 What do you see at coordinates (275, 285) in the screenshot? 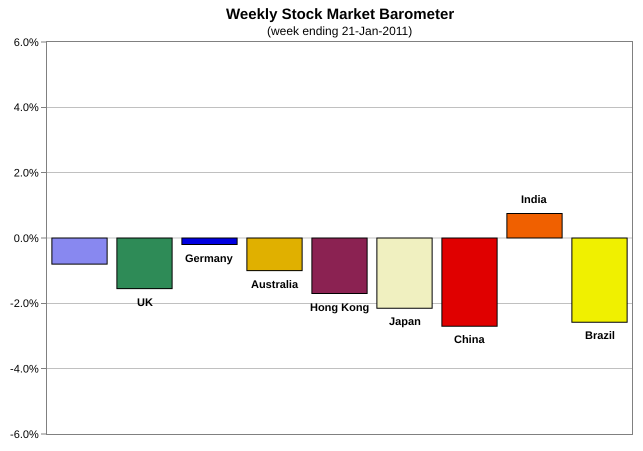
I see `x-tick-label: Australia` at bounding box center [275, 285].